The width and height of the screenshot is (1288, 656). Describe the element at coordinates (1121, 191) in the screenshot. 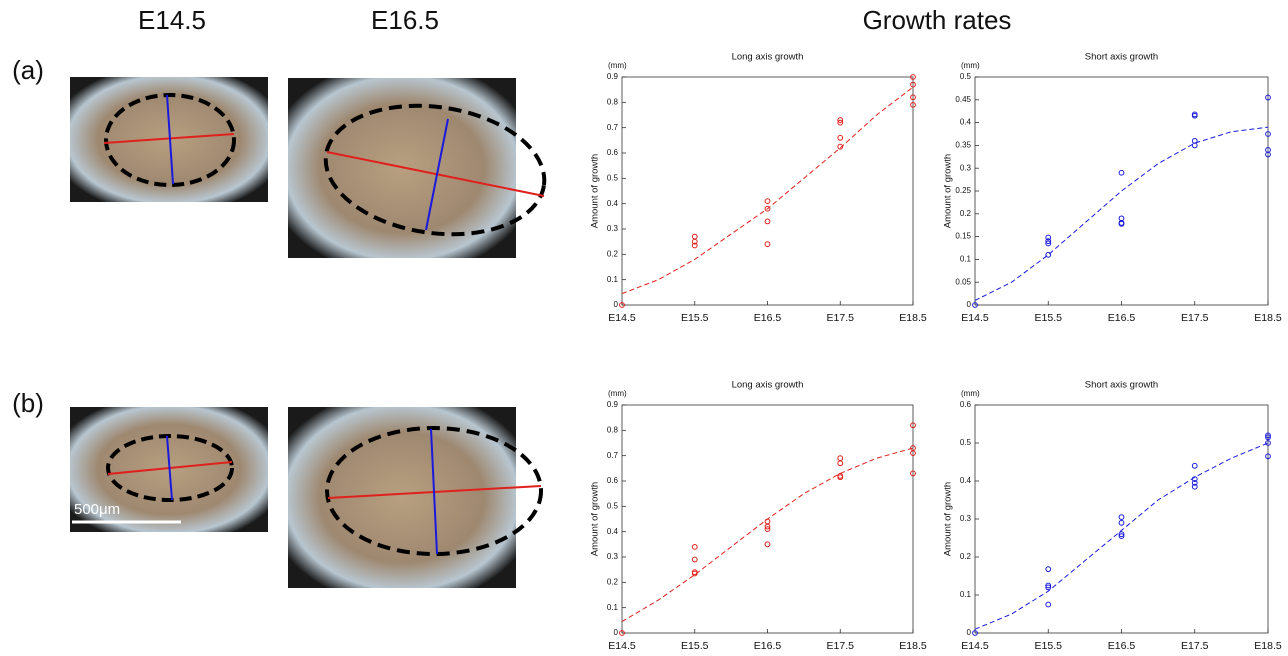

I see `plot-frame` at that location.